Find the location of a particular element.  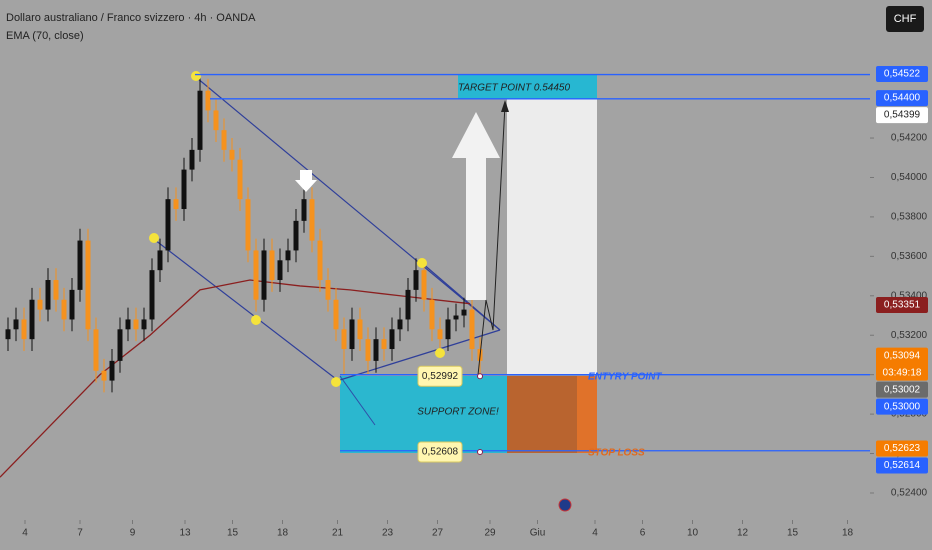

price-tag-label: 0,52608 is located at coordinates (440, 452).